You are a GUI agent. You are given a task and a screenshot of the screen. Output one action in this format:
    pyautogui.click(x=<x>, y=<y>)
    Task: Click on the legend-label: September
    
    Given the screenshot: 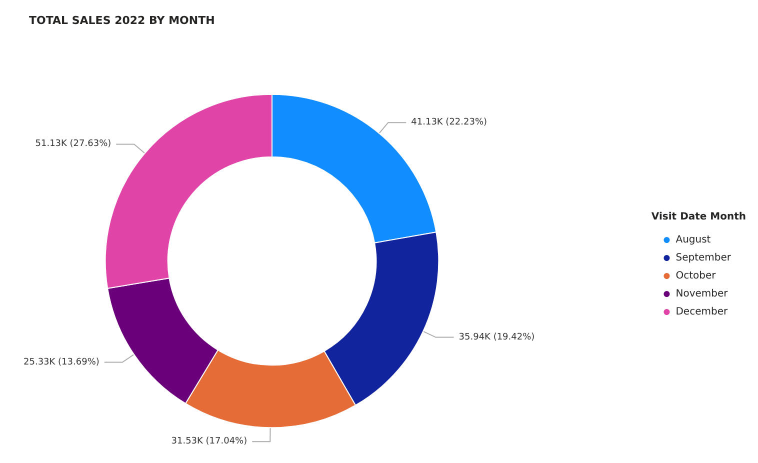 What is the action you would take?
    pyautogui.click(x=704, y=258)
    